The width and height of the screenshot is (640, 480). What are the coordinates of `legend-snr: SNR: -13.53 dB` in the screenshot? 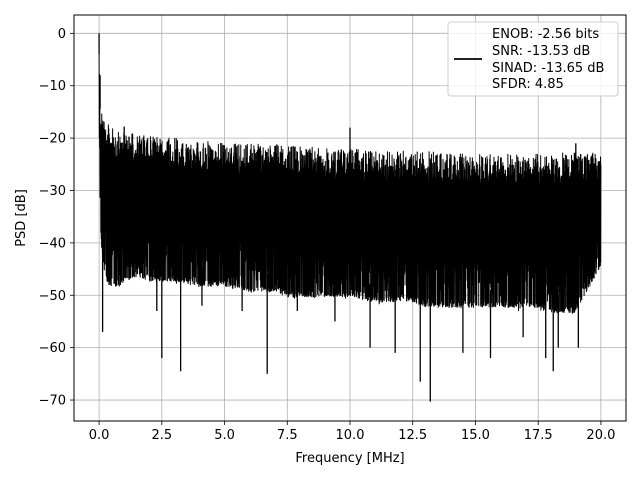 It's located at (541, 51).